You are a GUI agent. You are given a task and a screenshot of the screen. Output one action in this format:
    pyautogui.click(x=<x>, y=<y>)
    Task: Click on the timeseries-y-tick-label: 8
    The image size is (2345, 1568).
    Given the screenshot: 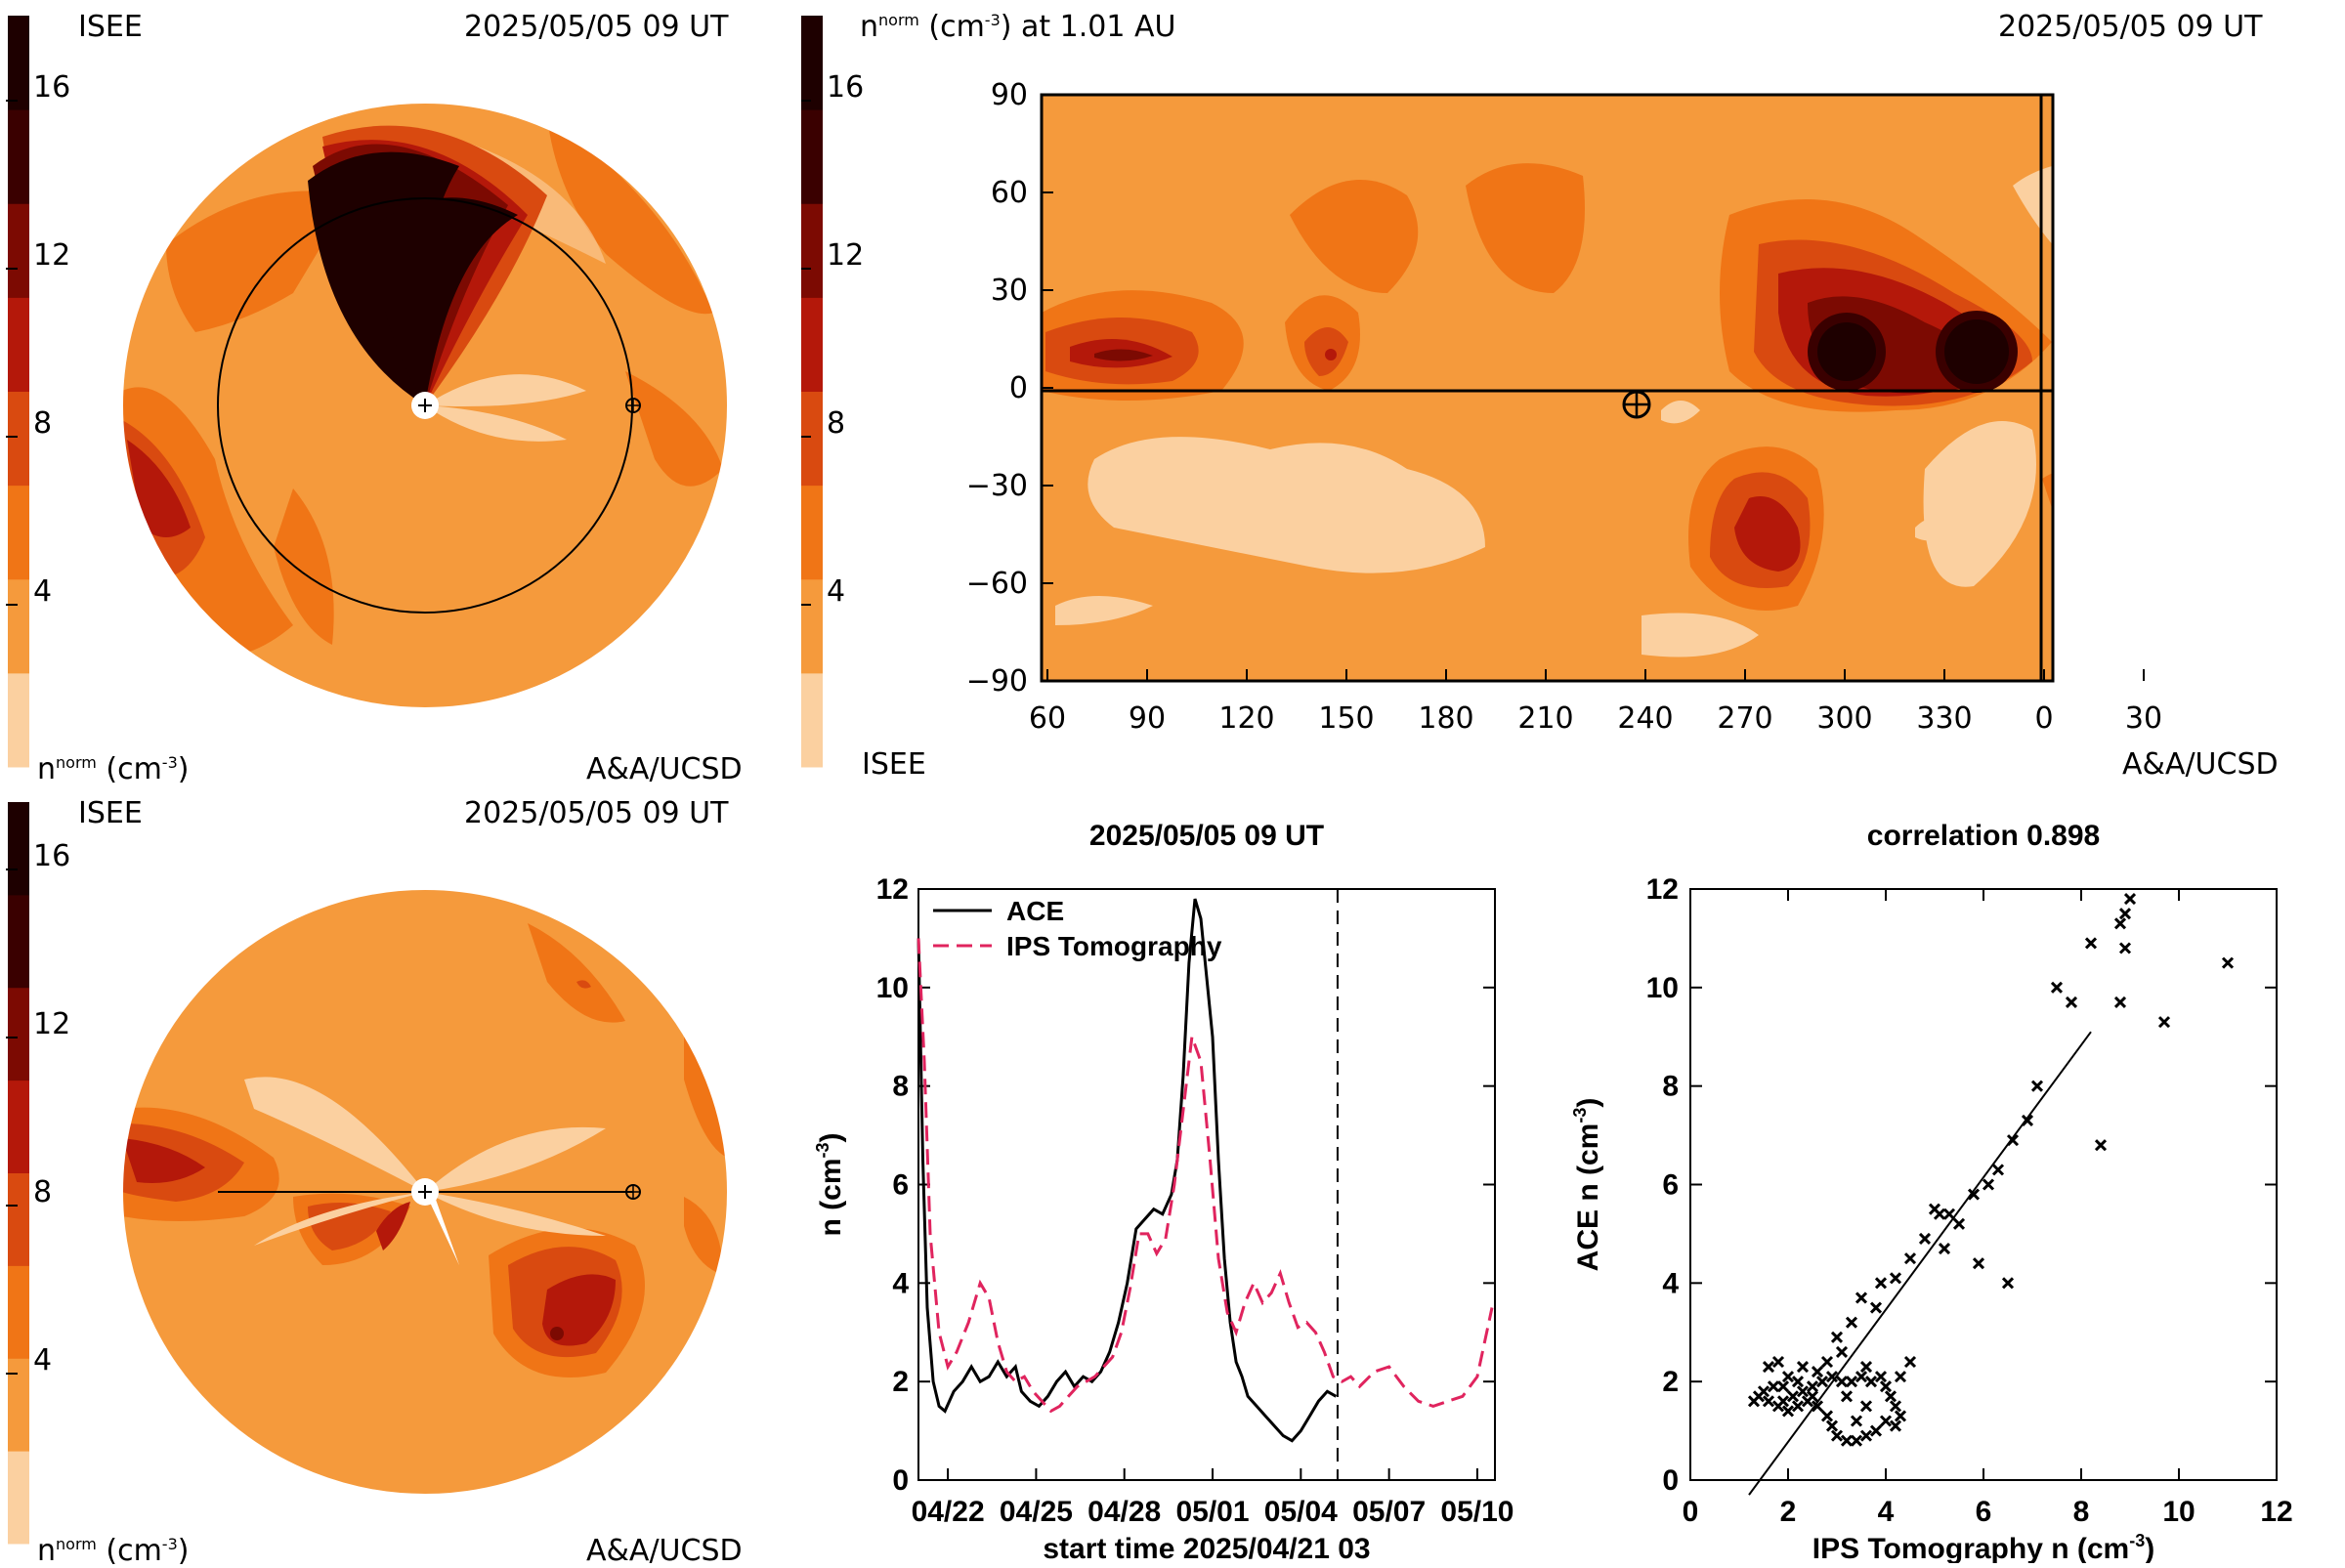 What is the action you would take?
    pyautogui.click(x=900, y=1087)
    